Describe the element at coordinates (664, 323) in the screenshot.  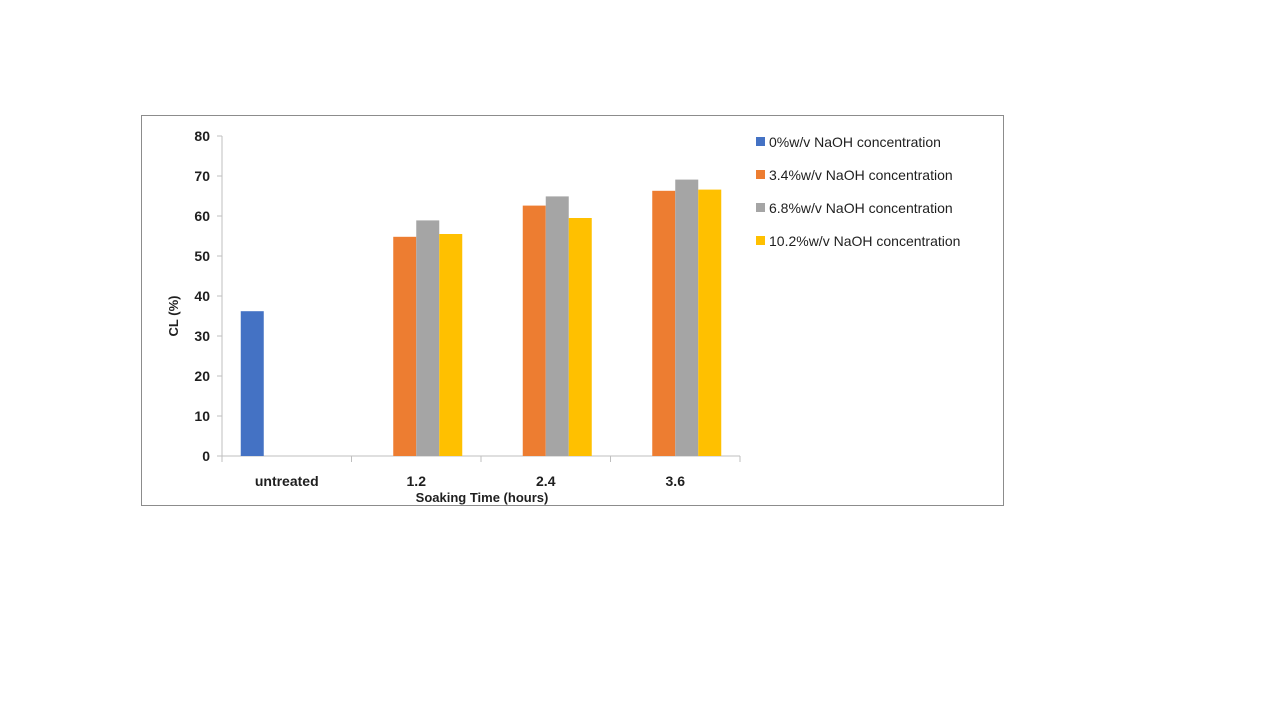
I see `bar-3.6-series-1` at that location.